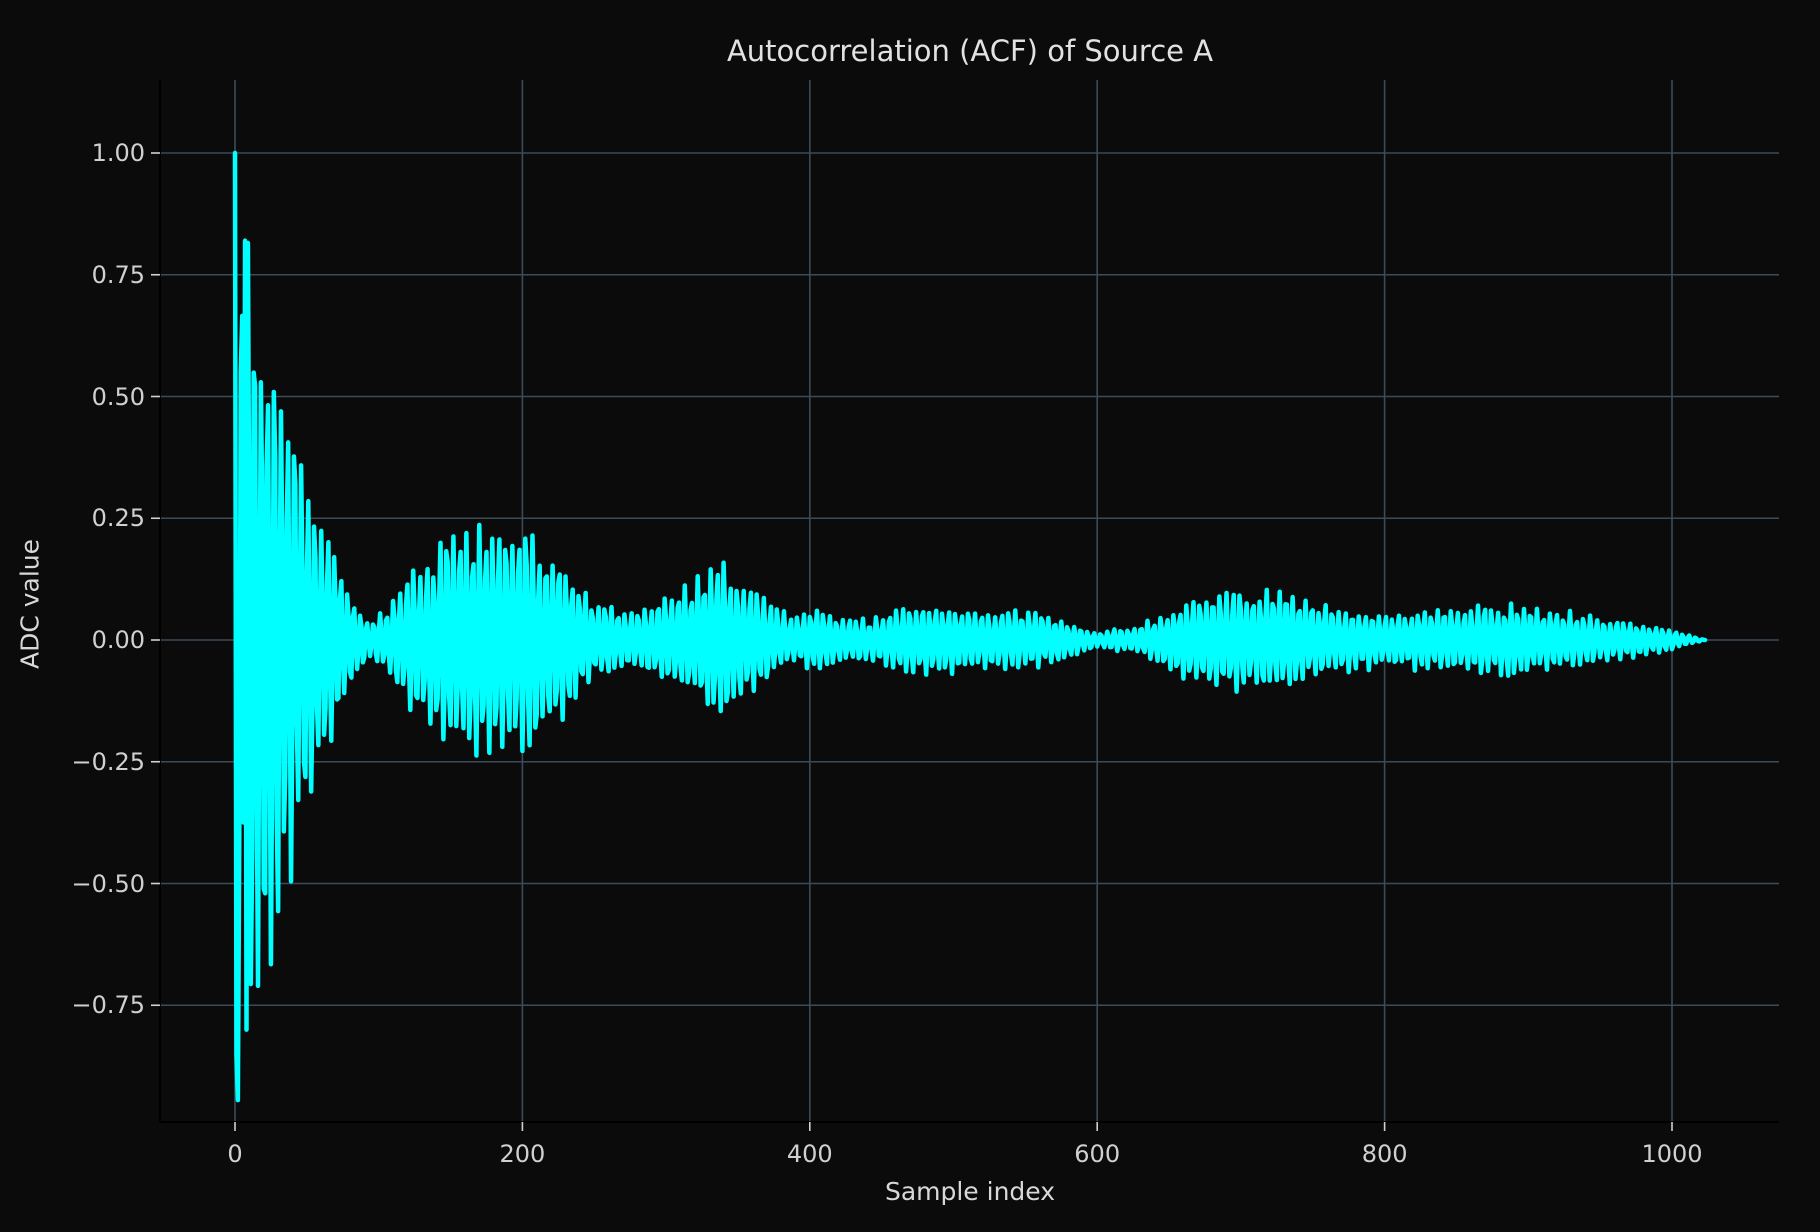  I want to click on x-tick-label: 800, so click(1384, 1154).